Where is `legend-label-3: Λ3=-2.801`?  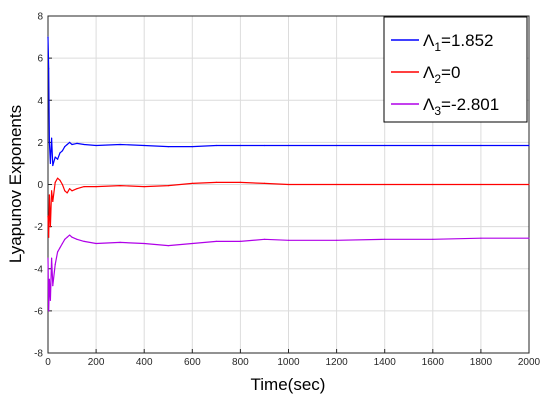 legend-label-3: Λ3=-2.801 is located at coordinates (461, 106).